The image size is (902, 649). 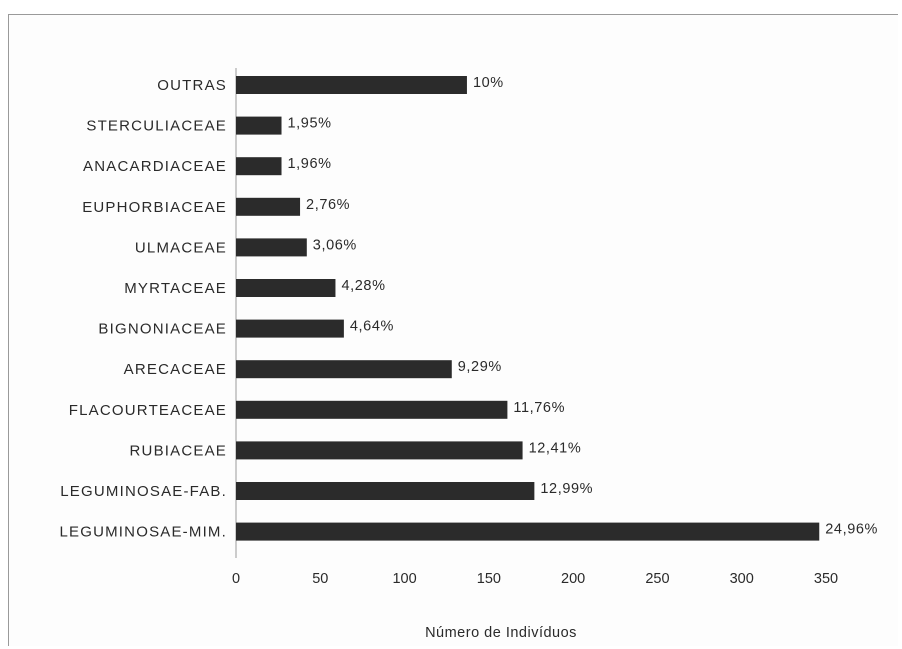 What do you see at coordinates (404, 579) in the screenshot?
I see `x-tick-label: 100` at bounding box center [404, 579].